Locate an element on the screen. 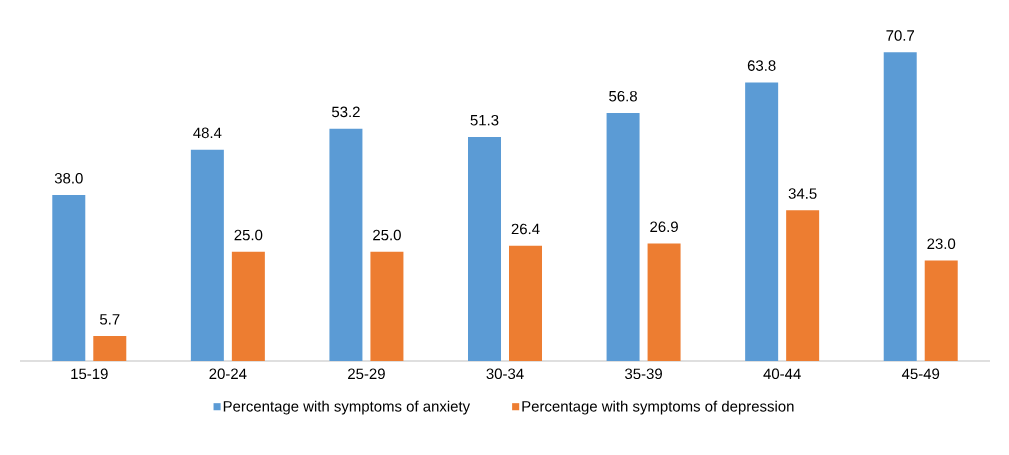  data-label: 70.7 is located at coordinates (900, 35).